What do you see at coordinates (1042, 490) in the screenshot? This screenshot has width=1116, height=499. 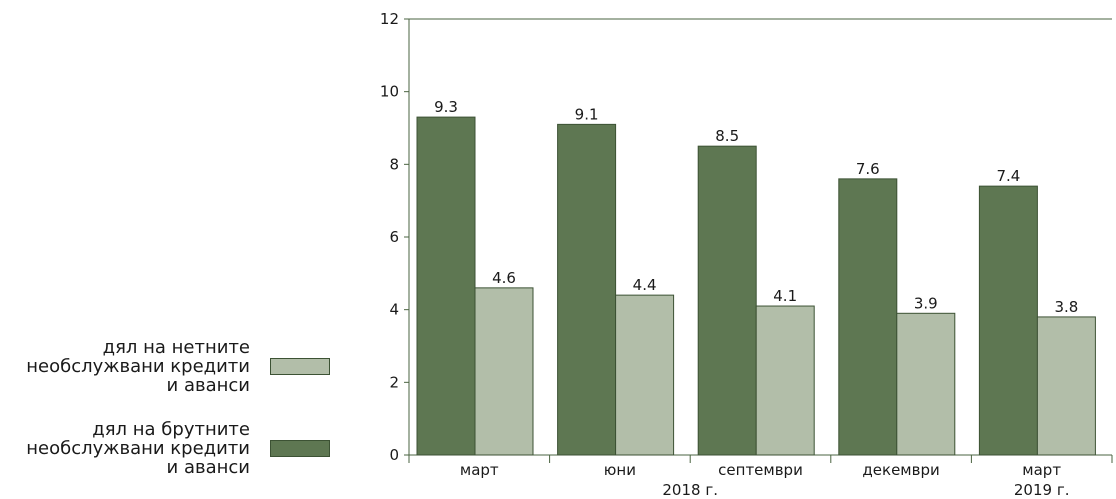 I see `x-group-label: 2019 г.` at bounding box center [1042, 490].